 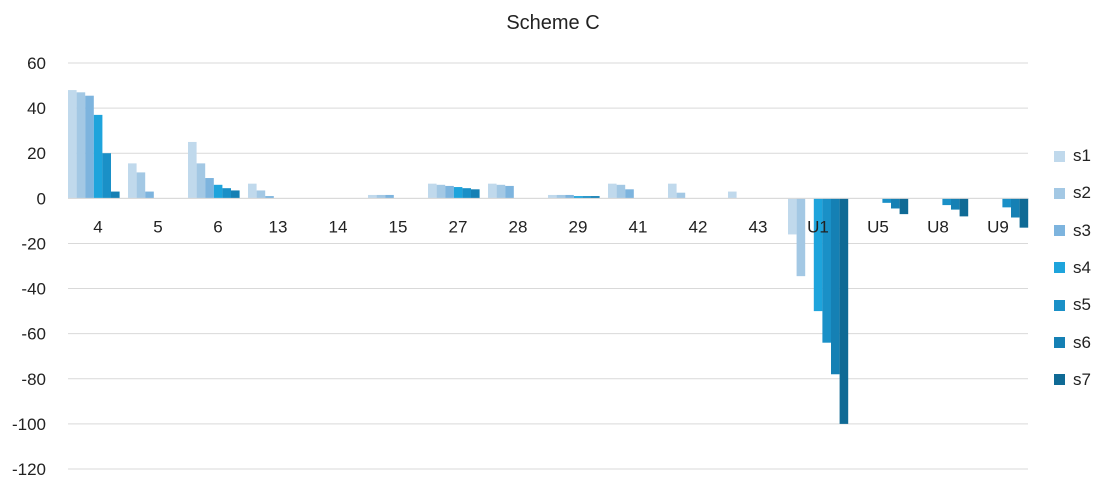 I want to click on bar-s7-U9, so click(x=1024, y=213).